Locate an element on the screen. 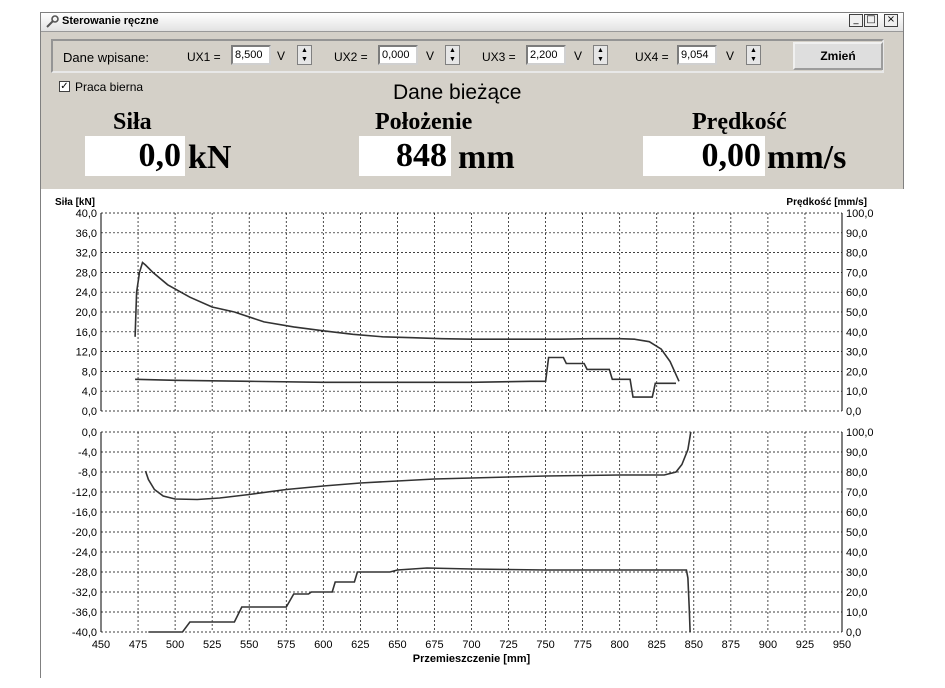 Image resolution: width=945 pixels, height=688 pixels. ux2-unit: V is located at coordinates (430, 56).